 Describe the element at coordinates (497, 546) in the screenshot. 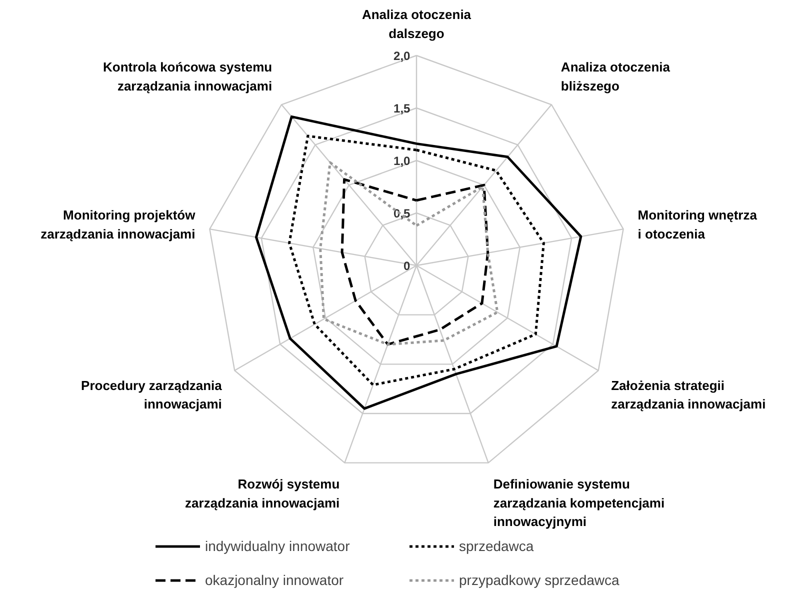

I see `legend-label: sprzedawca` at that location.